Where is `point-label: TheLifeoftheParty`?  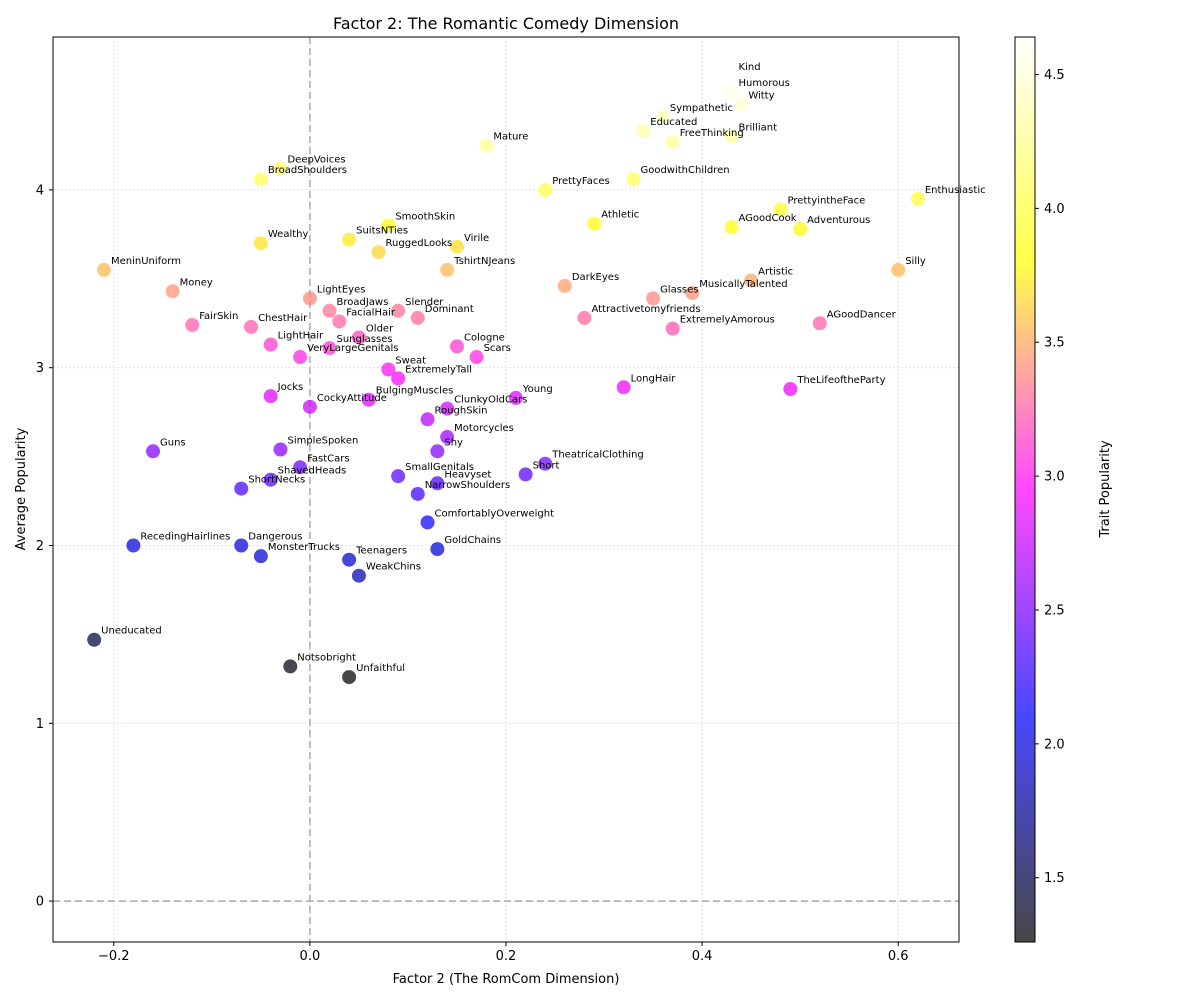
point-label: TheLifeoftheParty is located at coordinates (840, 380).